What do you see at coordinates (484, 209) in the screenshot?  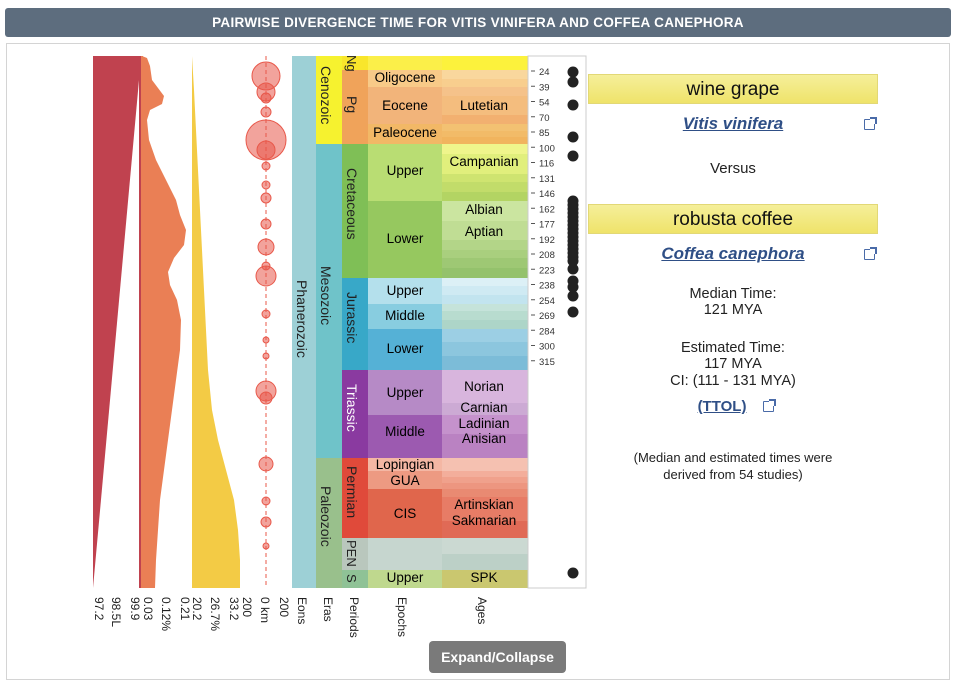 I see `age-albian: Albian` at bounding box center [484, 209].